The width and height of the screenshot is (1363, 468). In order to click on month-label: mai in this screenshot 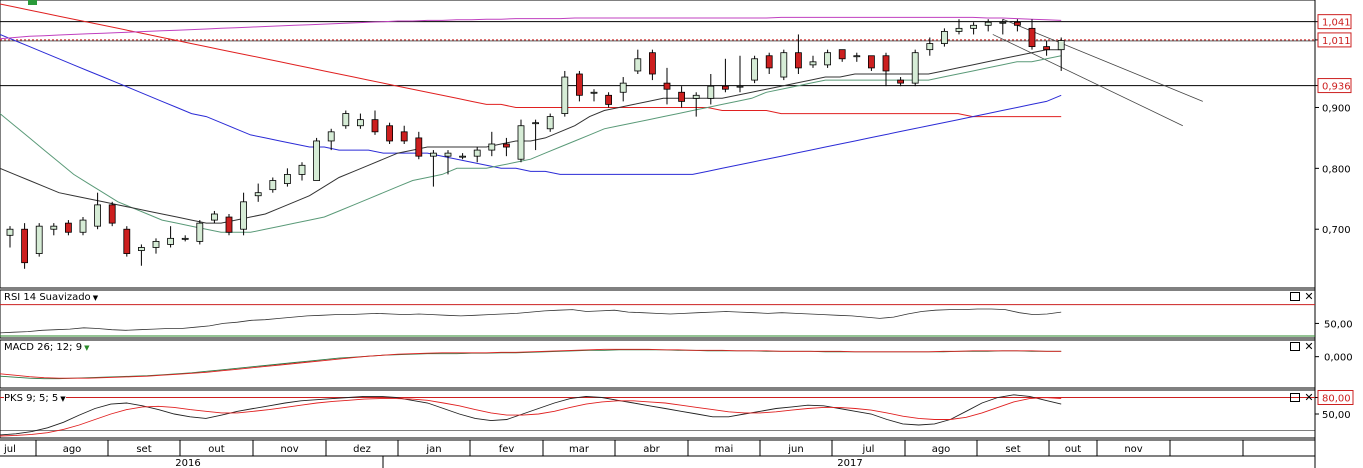, I will do `click(724, 449)`.